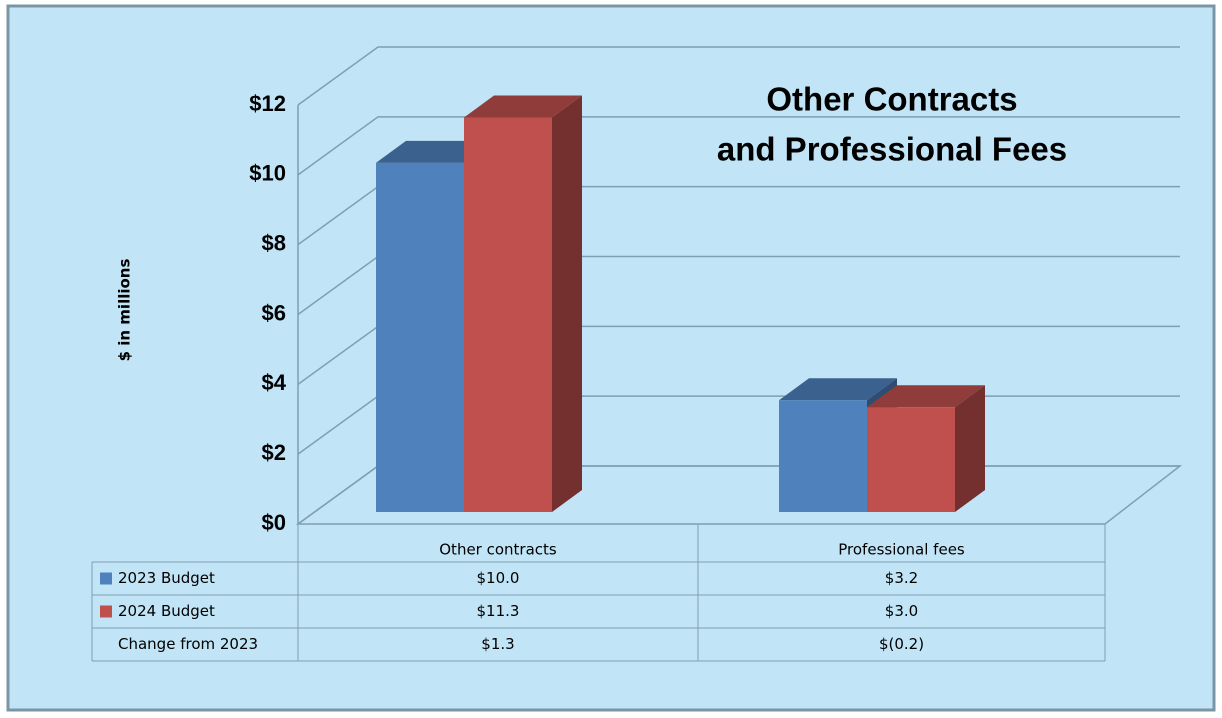 The image size is (1222, 718). I want to click on y-tick-label: $10, so click(267, 173).